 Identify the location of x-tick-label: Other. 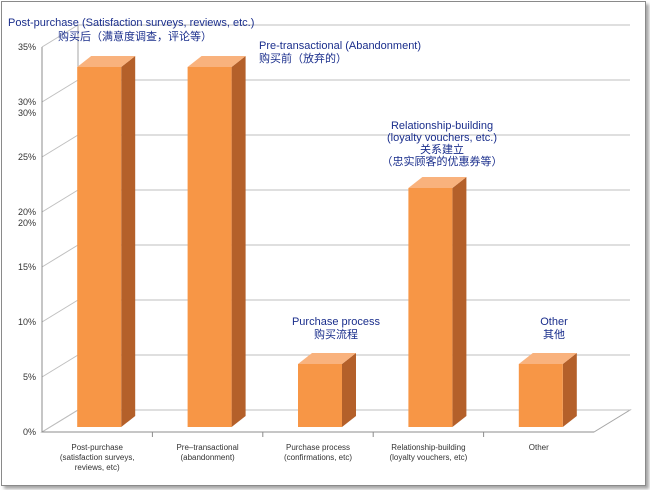
(539, 447).